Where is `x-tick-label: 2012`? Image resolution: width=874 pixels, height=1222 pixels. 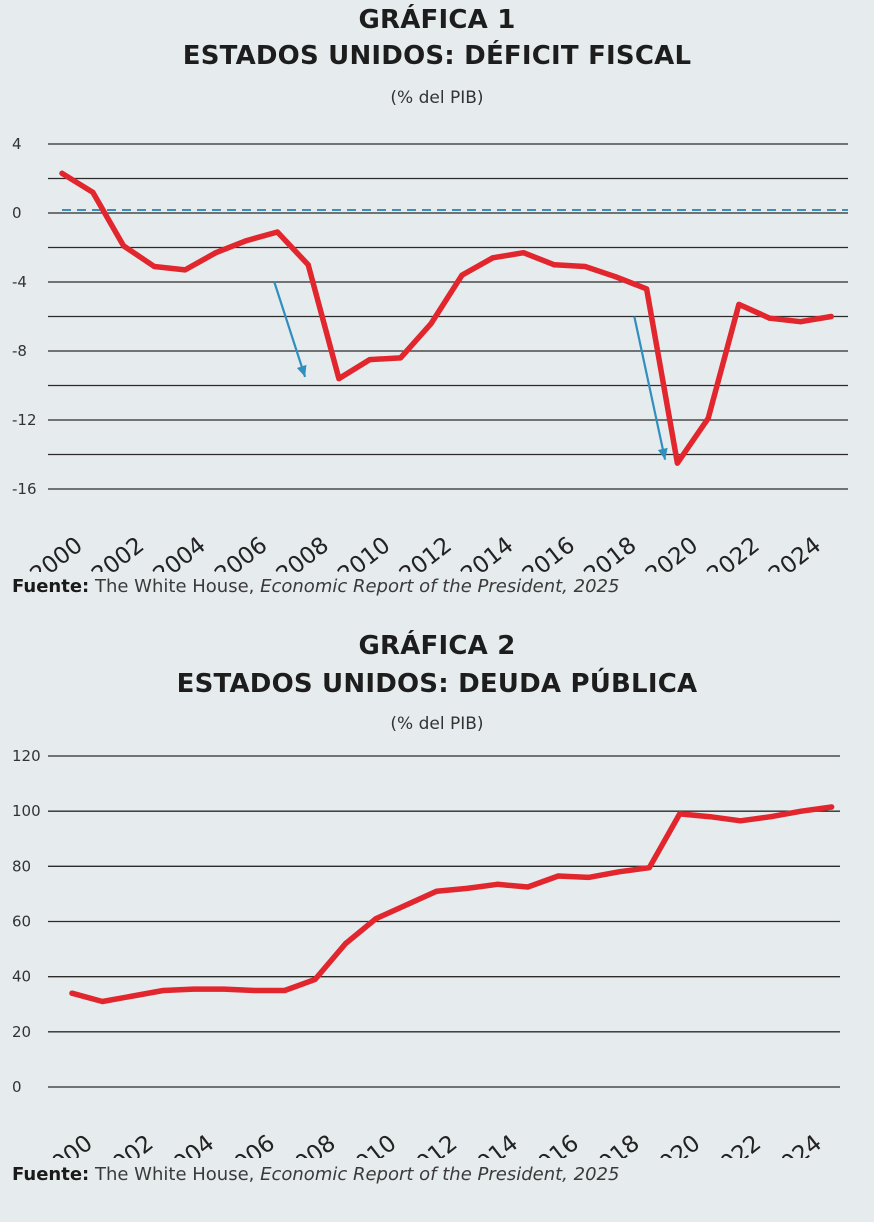
x-tick-label: 2012 is located at coordinates (426, 552).